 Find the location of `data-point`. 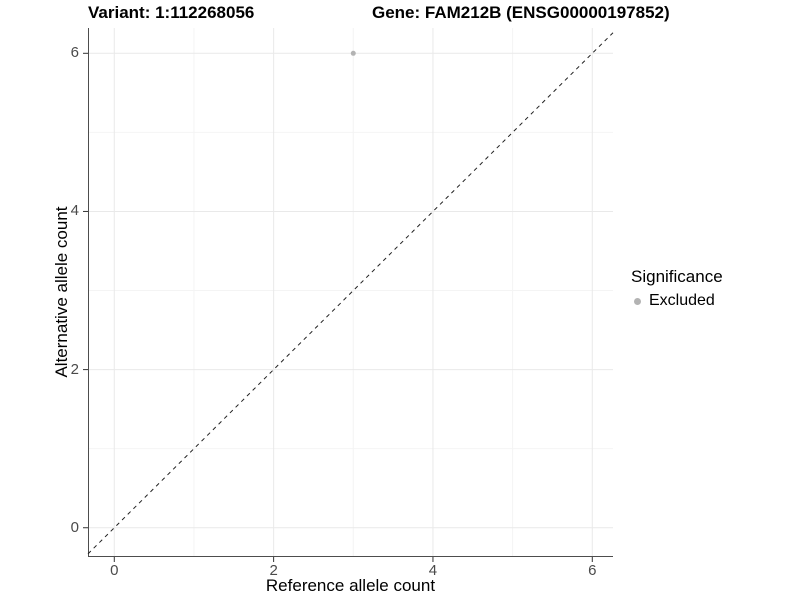

data-point is located at coordinates (353, 53).